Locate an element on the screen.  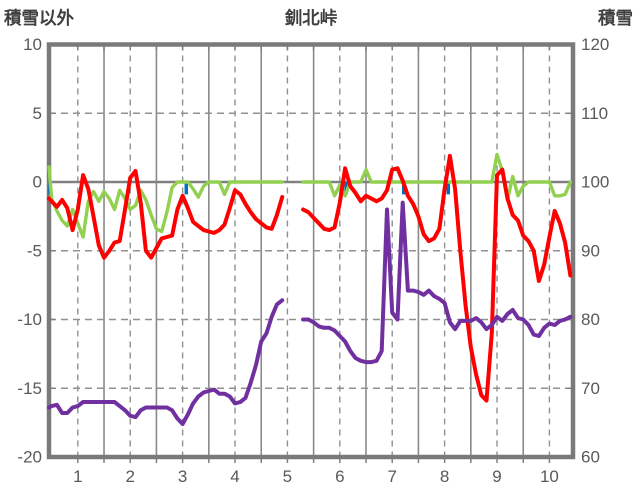
x-axis-tick-label: 1 is located at coordinates (77, 476).